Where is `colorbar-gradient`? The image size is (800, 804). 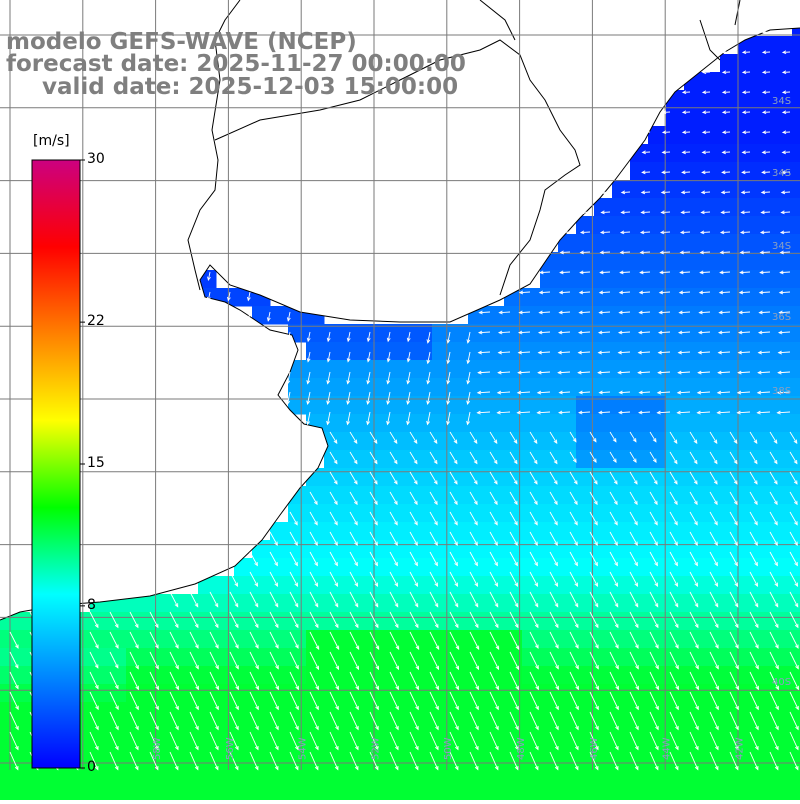
colorbar-gradient is located at coordinates (56, 464).